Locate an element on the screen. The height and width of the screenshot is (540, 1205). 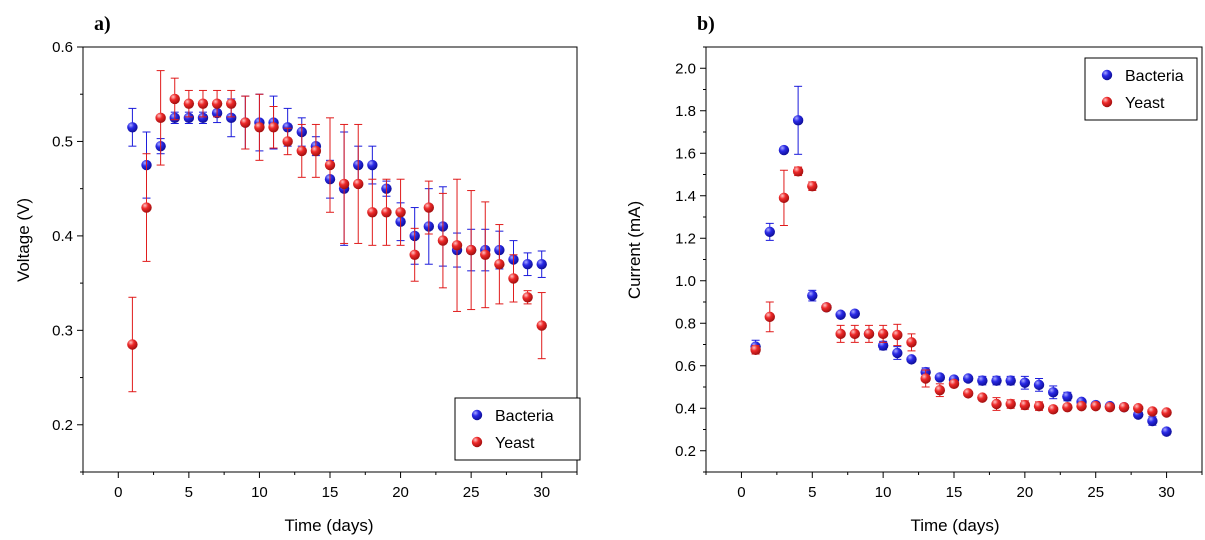
y-tick-label: 0.3 is located at coordinates (62, 330).